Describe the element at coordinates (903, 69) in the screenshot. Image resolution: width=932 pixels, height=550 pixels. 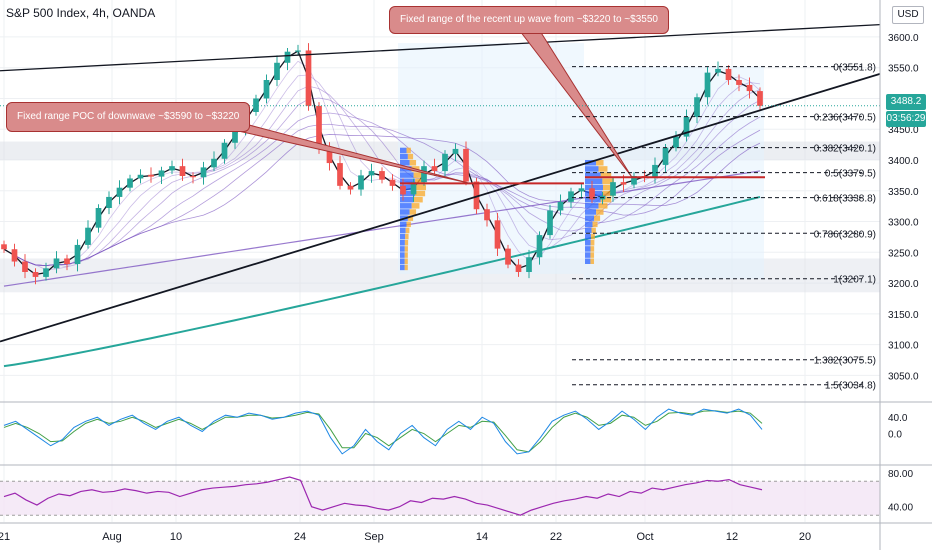
I see `price-tick-label: 3550.0` at that location.